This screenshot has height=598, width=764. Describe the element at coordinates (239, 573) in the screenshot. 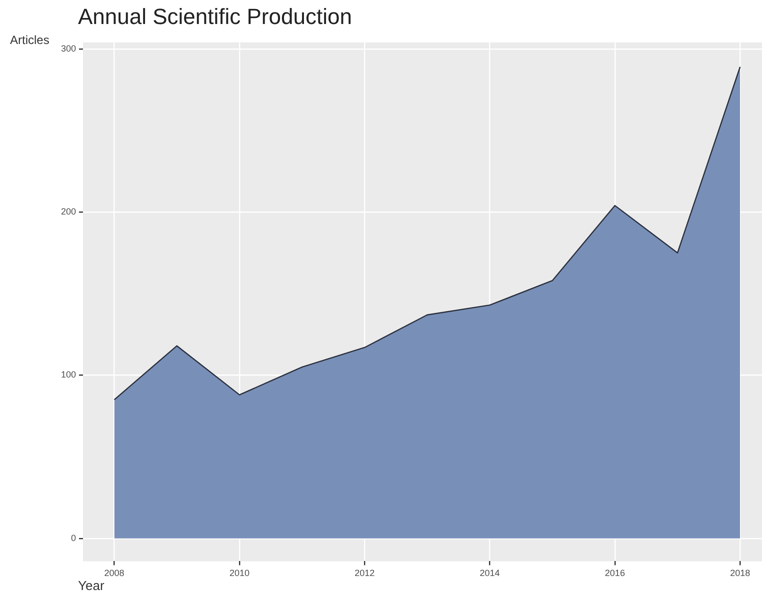

I see `x-tick-label: 2010` at that location.